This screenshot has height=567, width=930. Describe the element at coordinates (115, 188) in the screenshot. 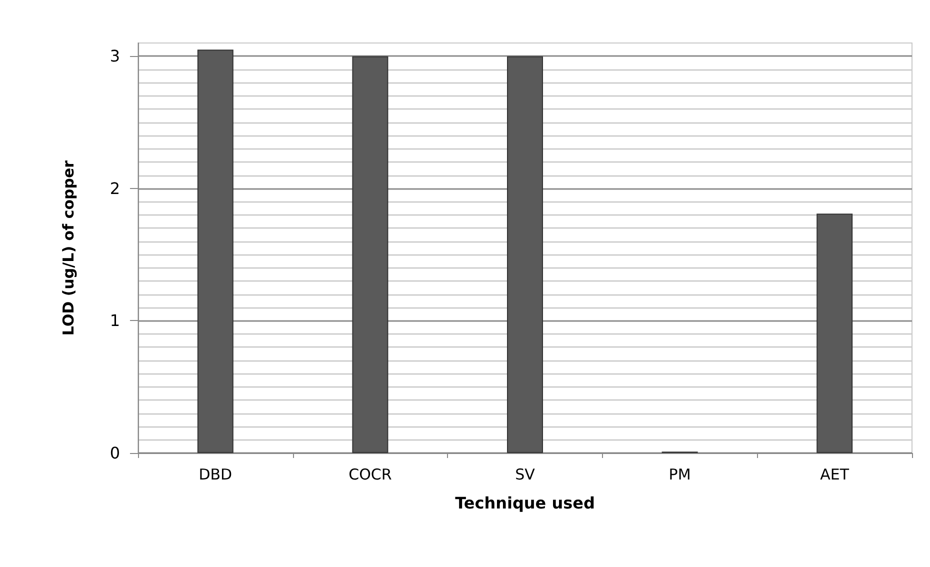

I see `y-tick-label: 2` at that location.